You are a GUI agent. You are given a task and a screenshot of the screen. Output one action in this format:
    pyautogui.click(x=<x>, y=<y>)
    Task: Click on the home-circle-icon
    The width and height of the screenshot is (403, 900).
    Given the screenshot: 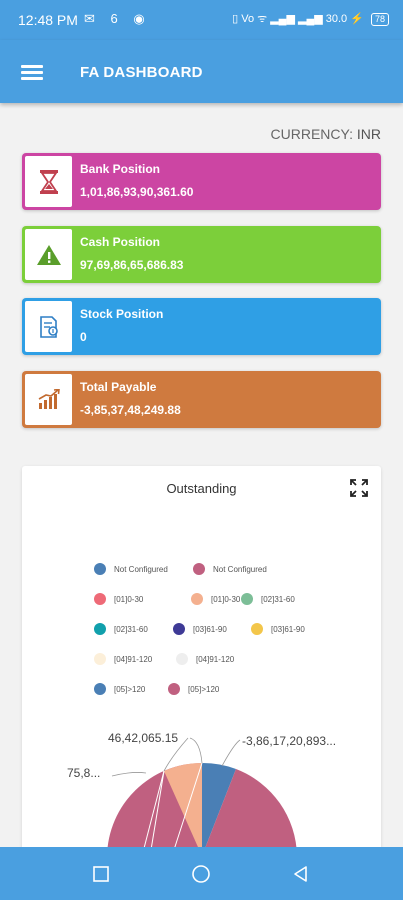 What is the action you would take?
    pyautogui.click(x=201, y=874)
    